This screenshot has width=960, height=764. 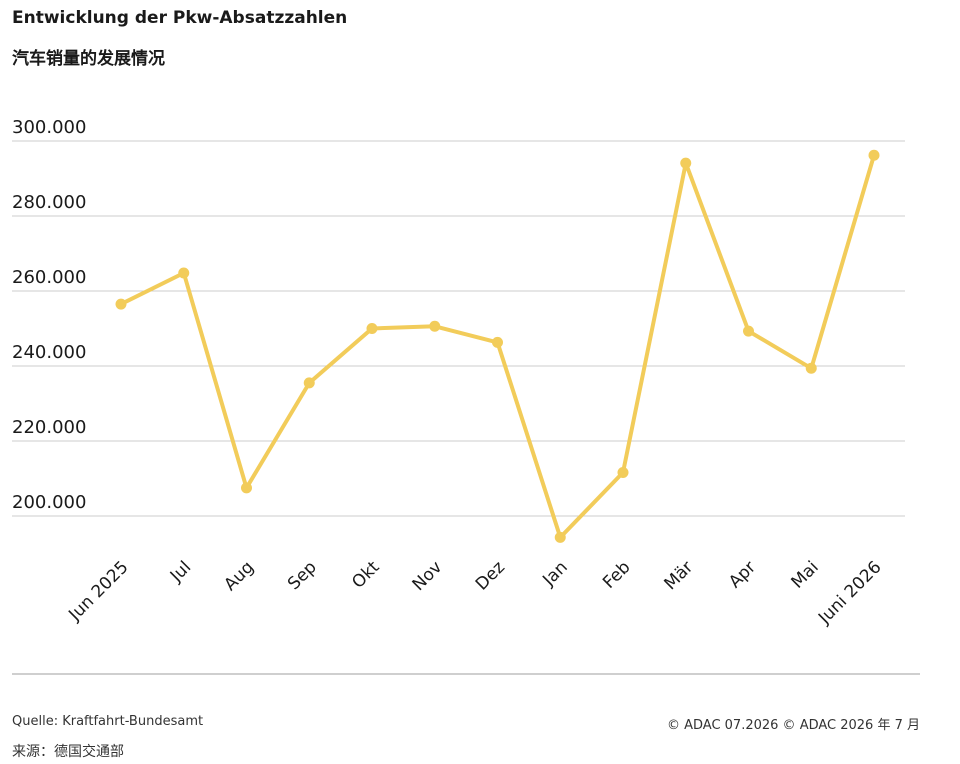 What do you see at coordinates (805, 574) in the screenshot?
I see `x-tick-label: Mai` at bounding box center [805, 574].